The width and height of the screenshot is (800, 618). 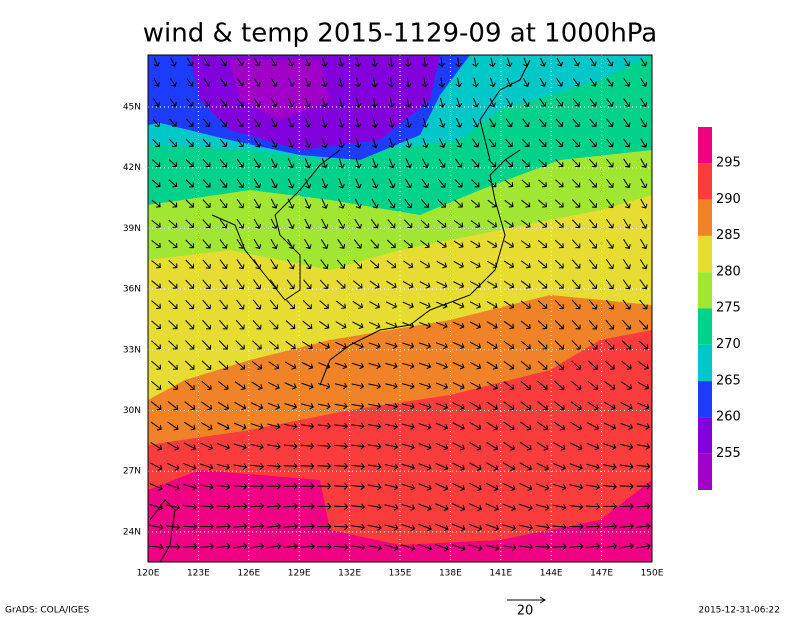 What do you see at coordinates (728, 417) in the screenshot?
I see `colorbar-label: 260` at bounding box center [728, 417].